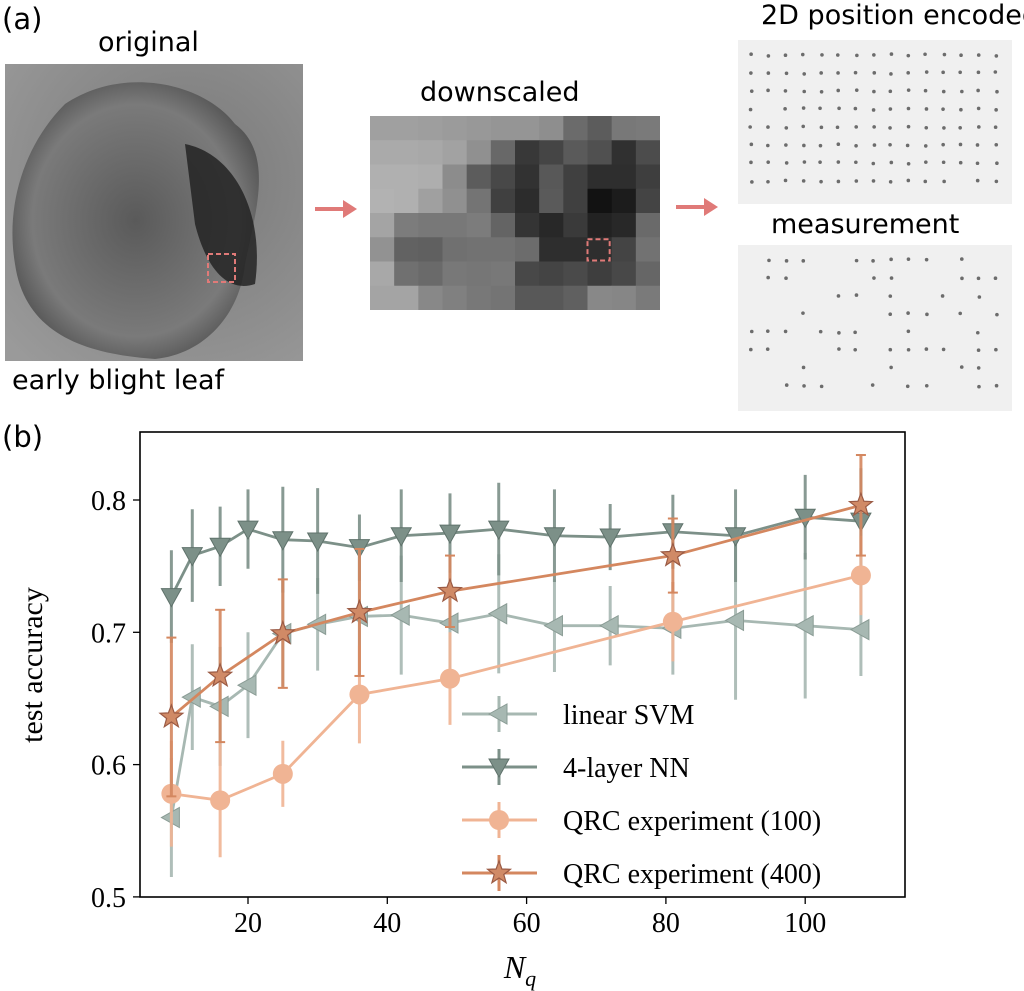 The width and height of the screenshot is (1024, 991). Describe the element at coordinates (598, 250) in the screenshot. I see `highlight-box` at that location.